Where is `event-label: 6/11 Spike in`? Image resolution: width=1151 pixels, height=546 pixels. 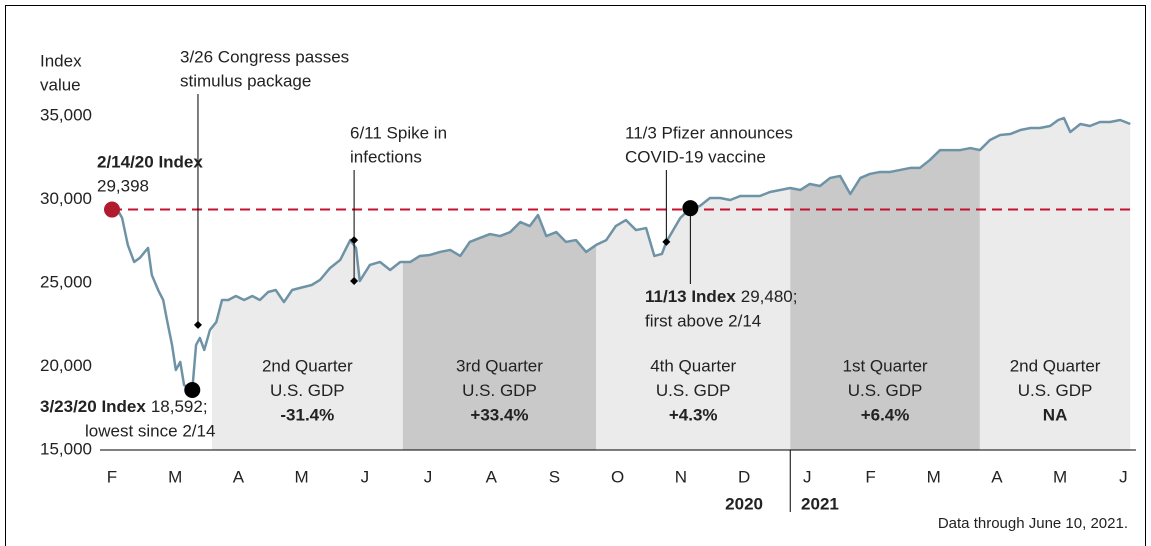
event-label: 6/11 Spike in is located at coordinates (398, 132).